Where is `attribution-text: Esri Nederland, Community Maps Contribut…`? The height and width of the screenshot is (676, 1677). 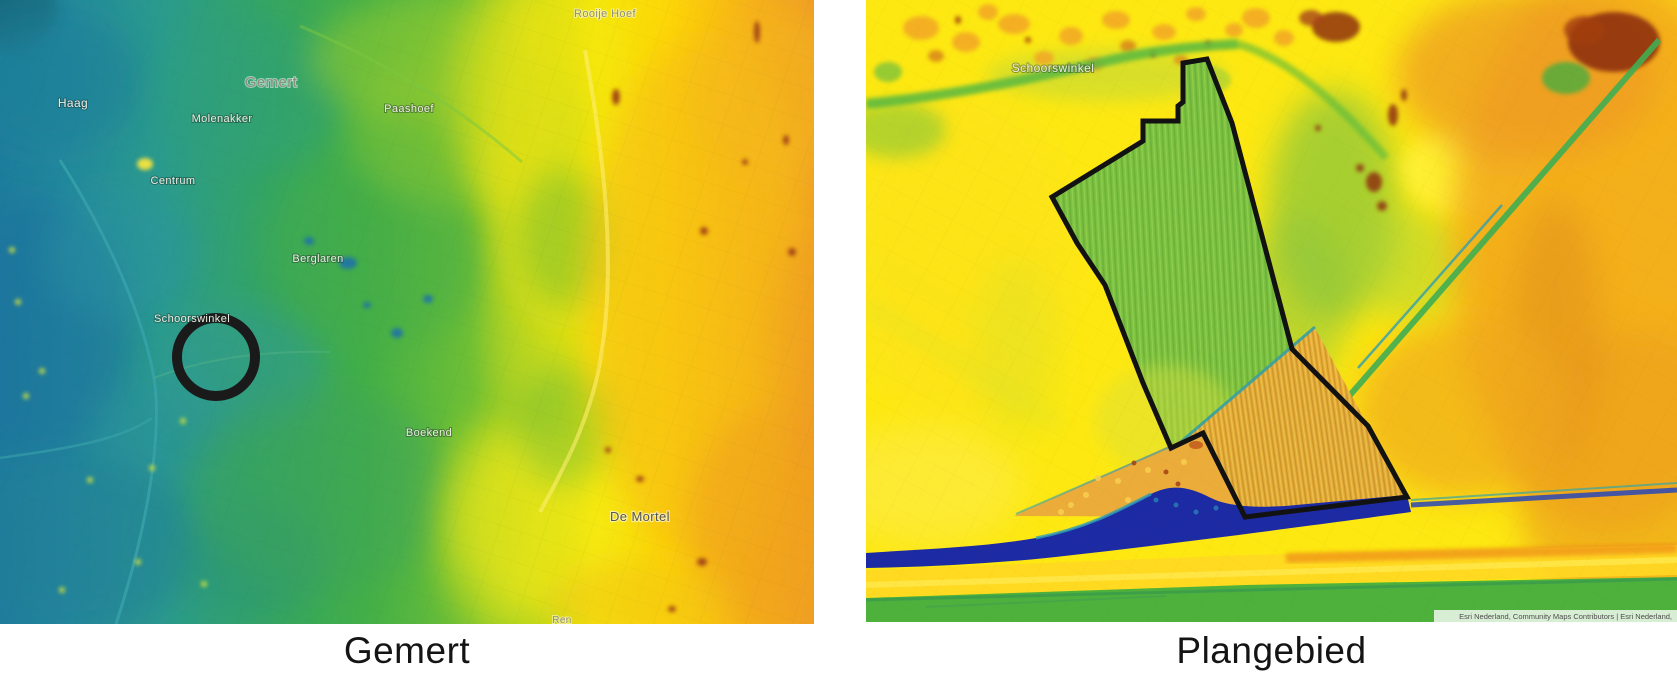
attribution-text: Esri Nederland, Community Maps Contribut… is located at coordinates (1565, 616).